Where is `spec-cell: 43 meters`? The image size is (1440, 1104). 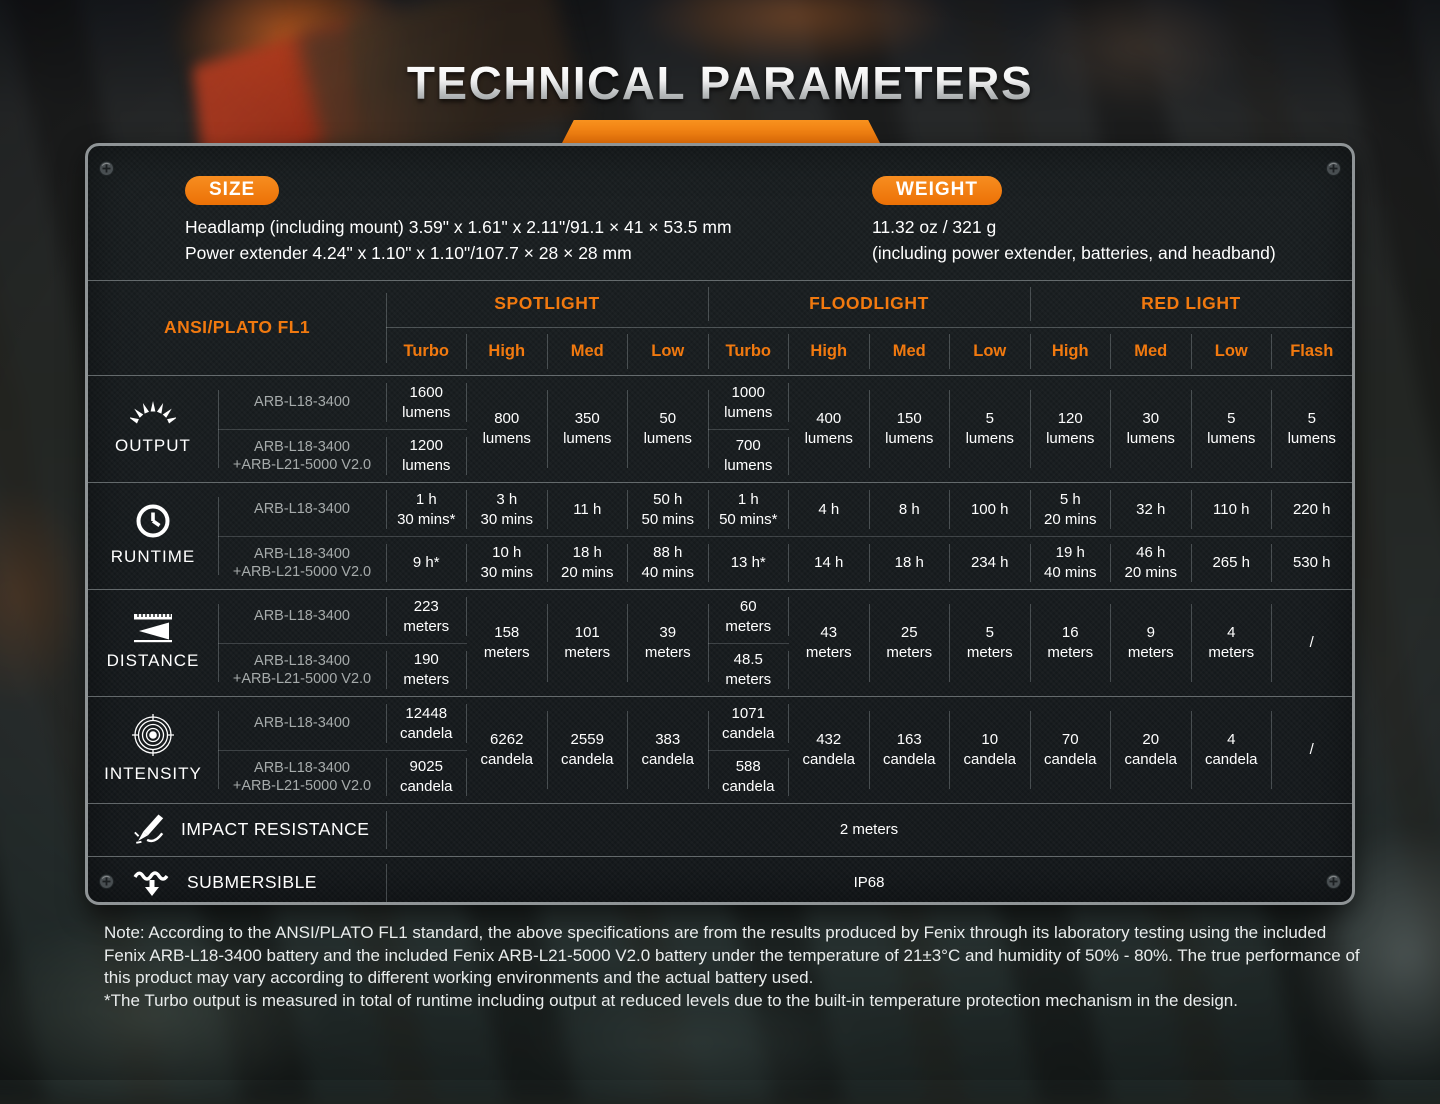 spec-cell: 43 meters is located at coordinates (829, 643).